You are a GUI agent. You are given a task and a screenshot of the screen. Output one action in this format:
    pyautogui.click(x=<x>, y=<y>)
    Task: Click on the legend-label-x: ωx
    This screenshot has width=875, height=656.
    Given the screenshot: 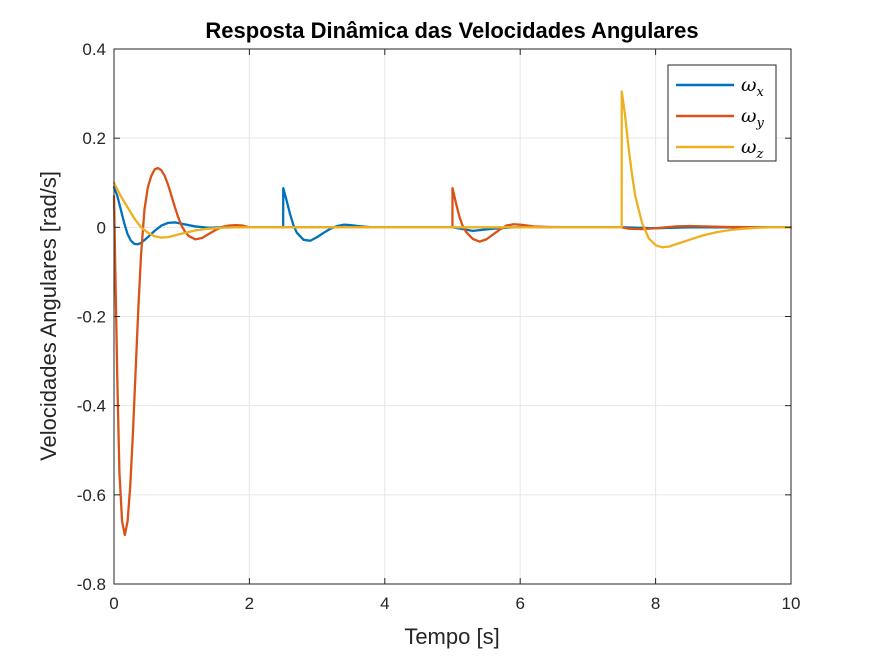 What is the action you would take?
    pyautogui.click(x=753, y=87)
    